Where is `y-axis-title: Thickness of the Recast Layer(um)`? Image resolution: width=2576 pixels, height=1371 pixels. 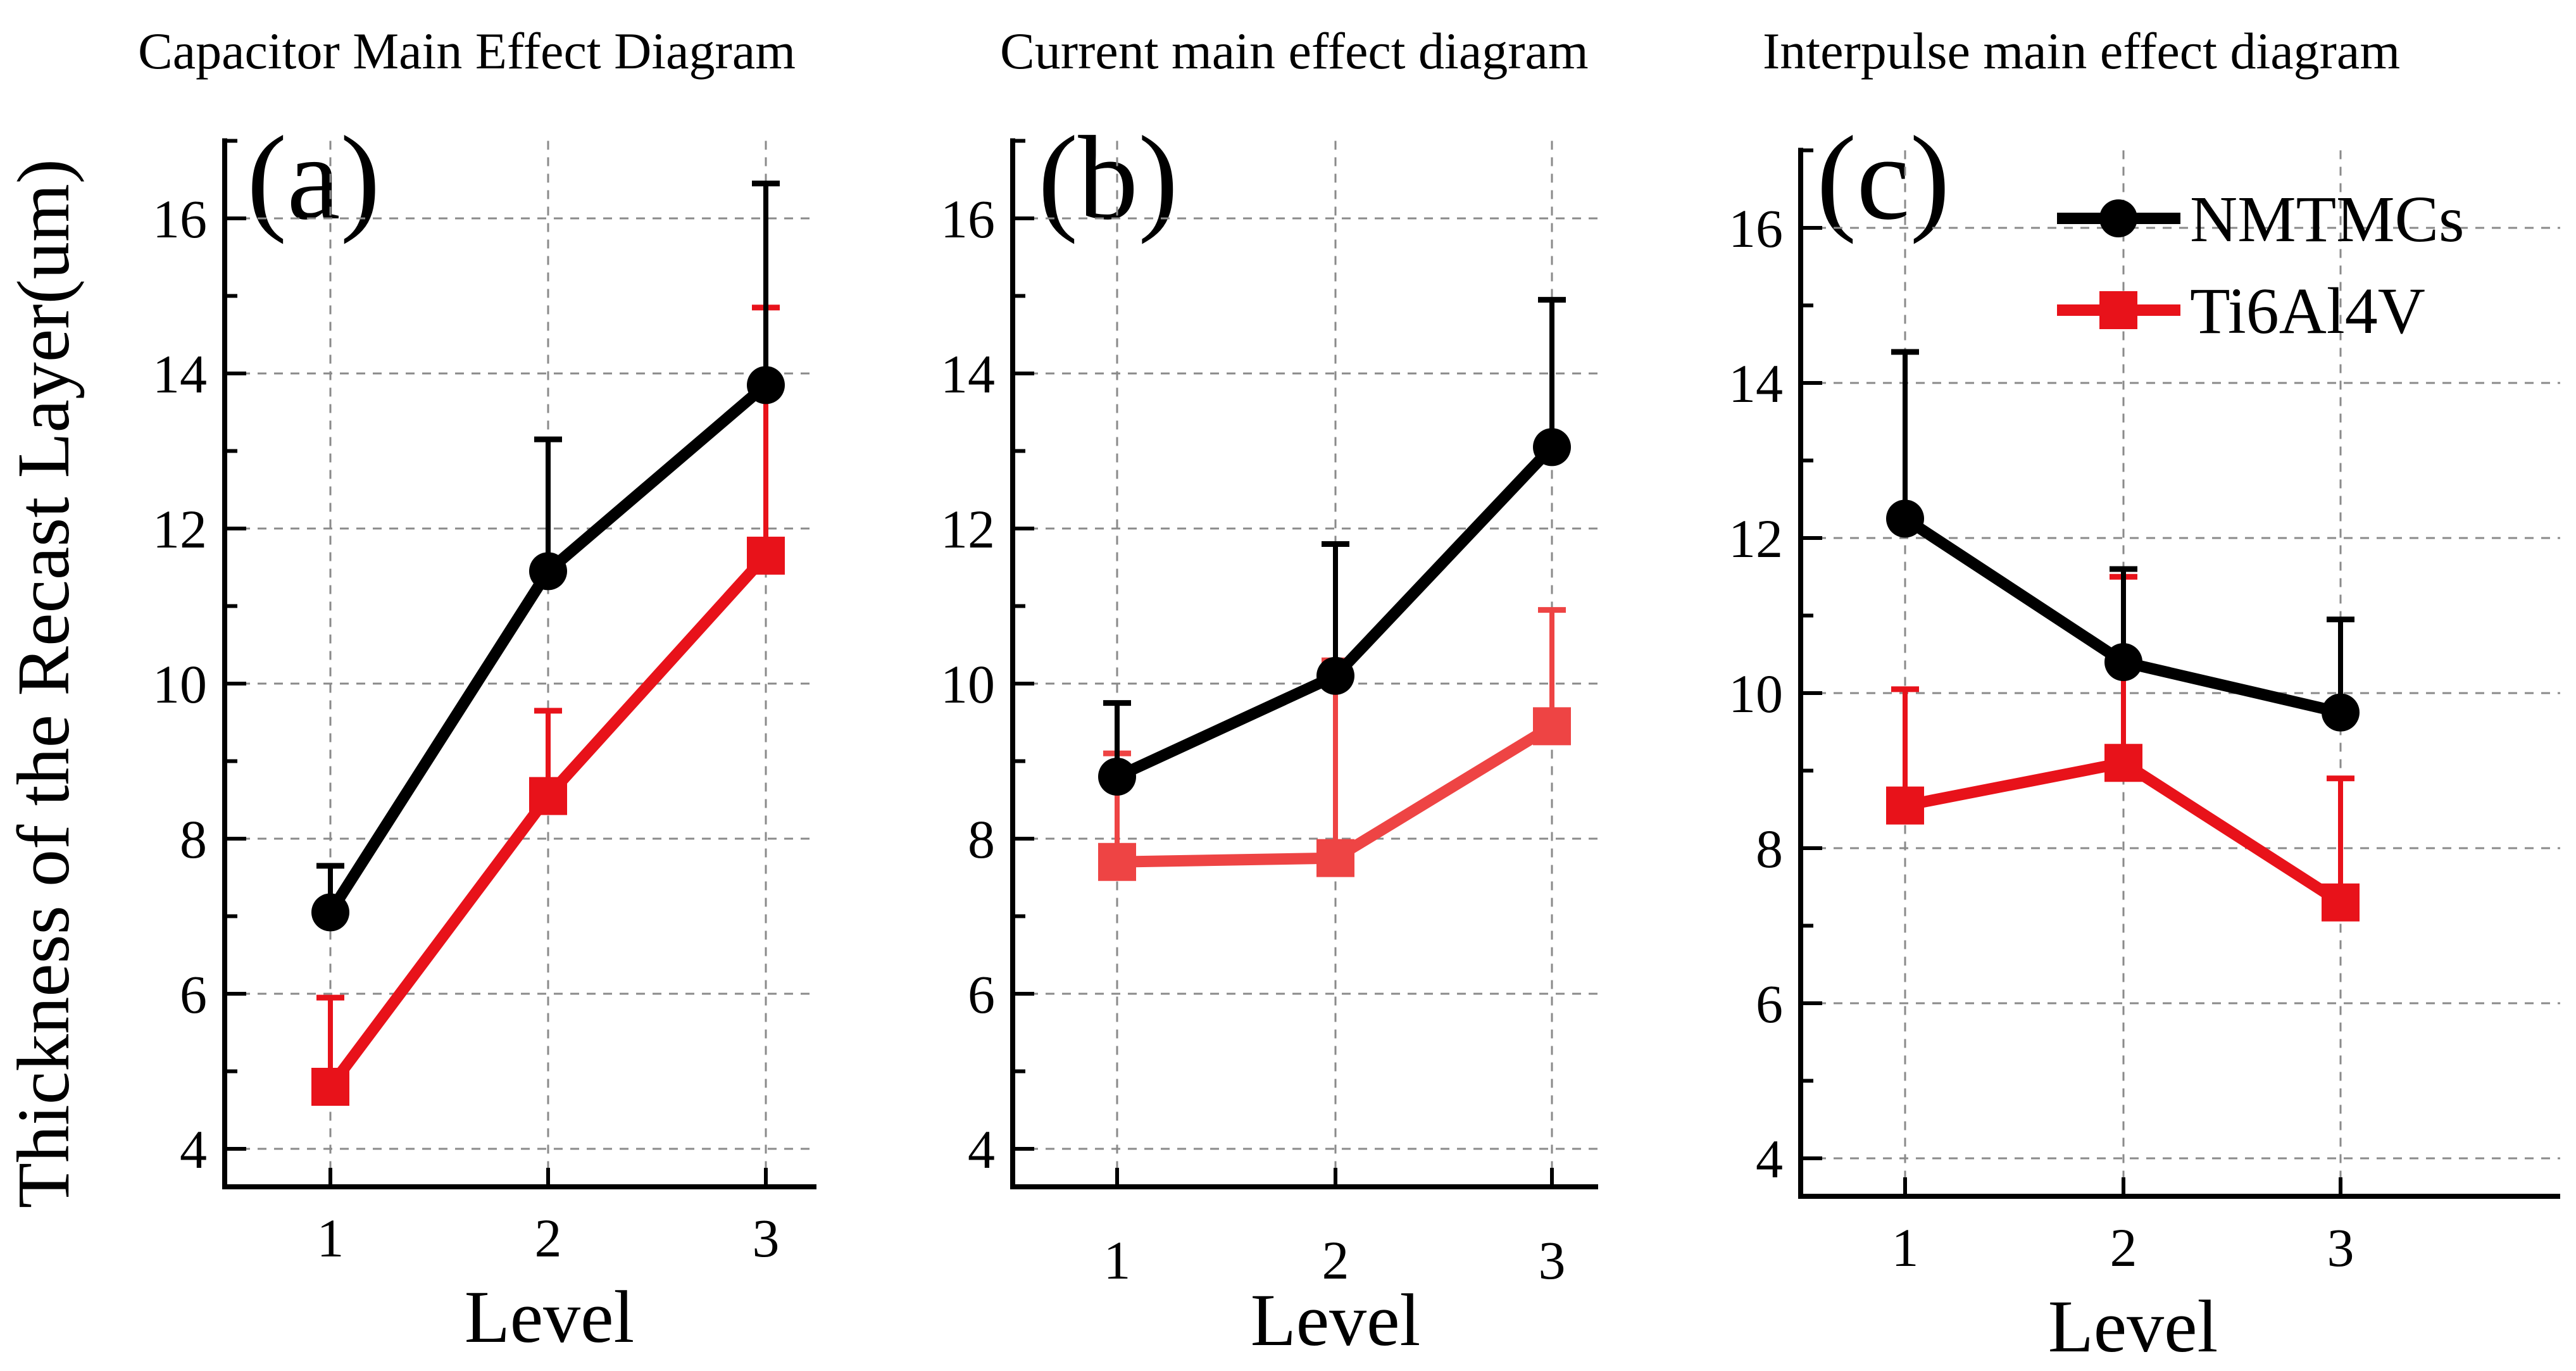
y-axis-title: Thickness of the Recast Layer(um) is located at coordinates (43, 683).